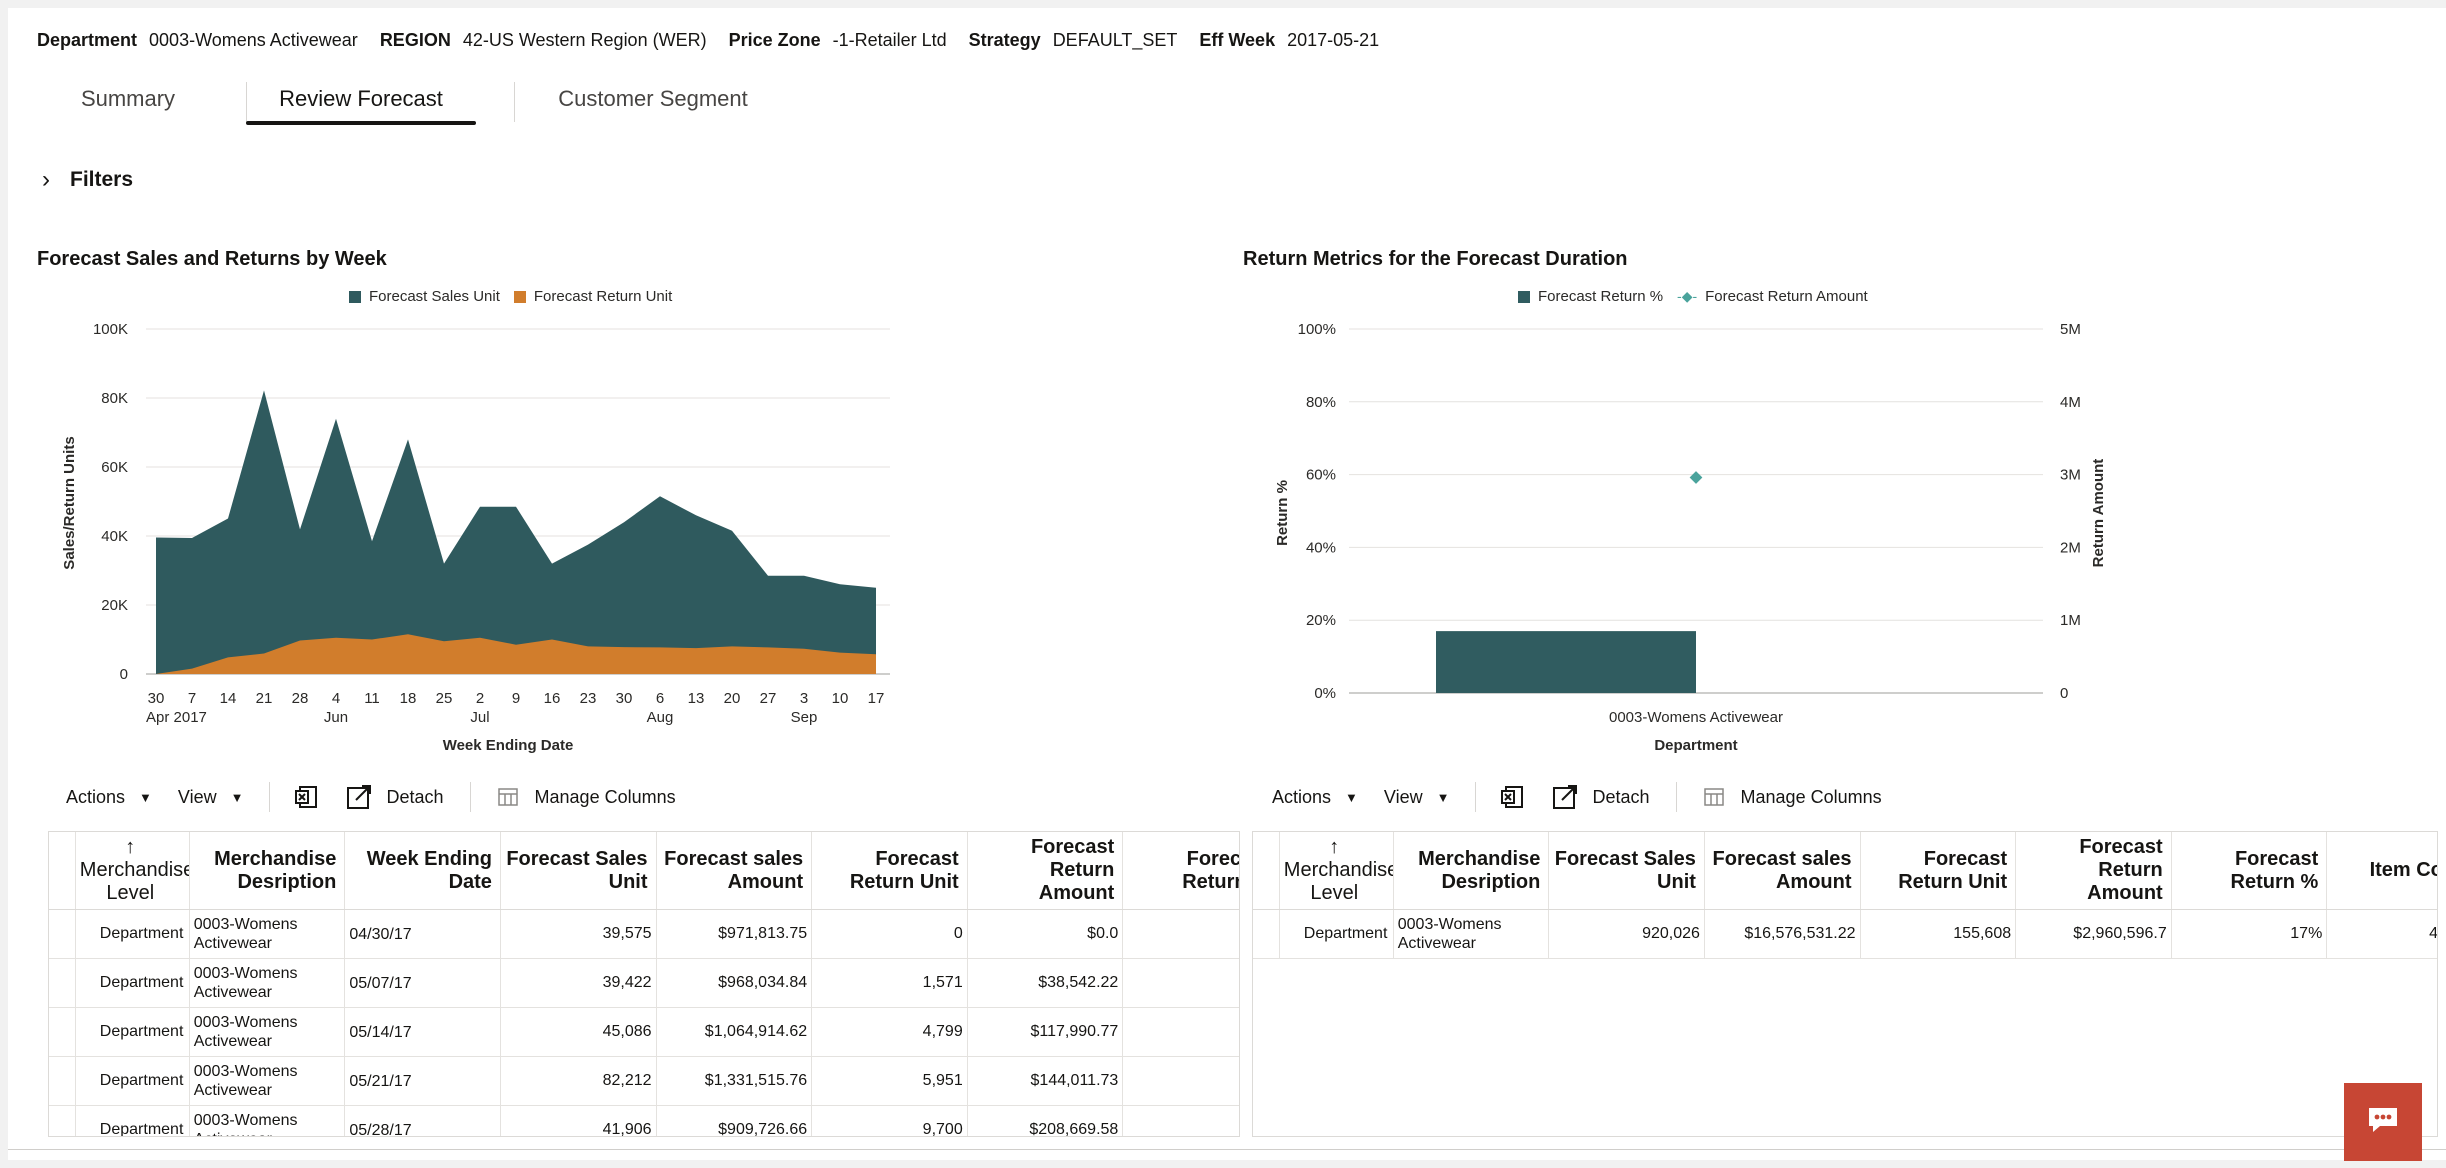 This screenshot has width=2446, height=1168. I want to click on y2-tick-label: 1M, so click(2070, 620).